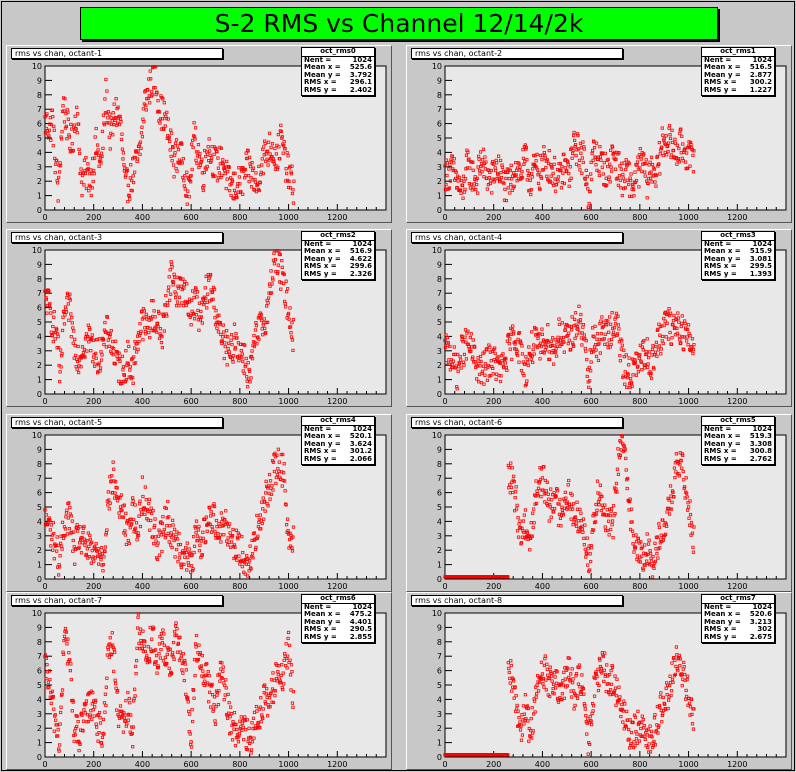  I want to click on x-tick-label: 600, so click(191, 217).